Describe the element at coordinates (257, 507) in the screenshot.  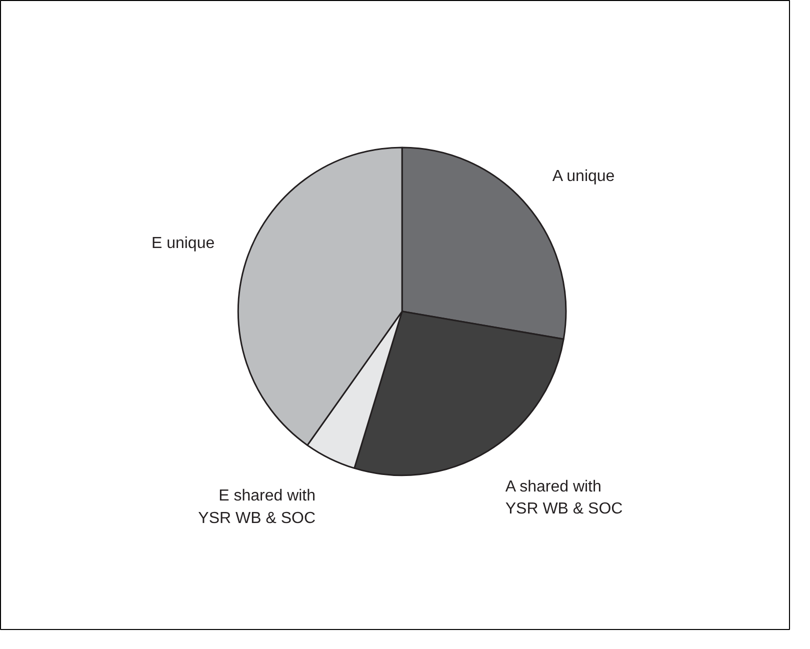
I see `slice-label: E shared with YSR WB & SOC` at that location.